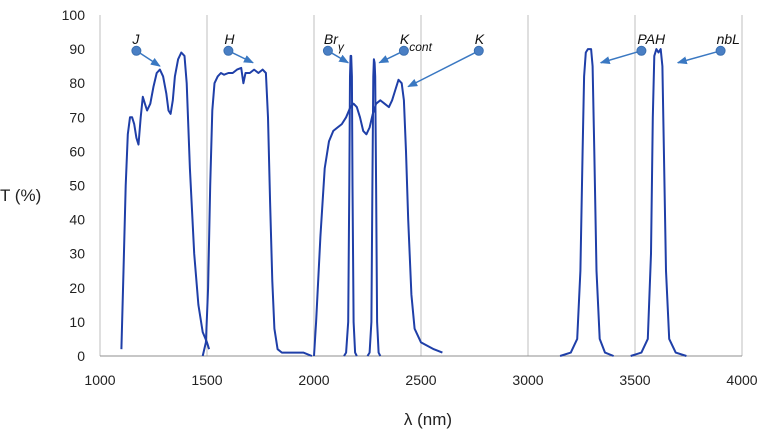  Describe the element at coordinates (651, 39) in the screenshot. I see `annotation-label: PAH` at that location.